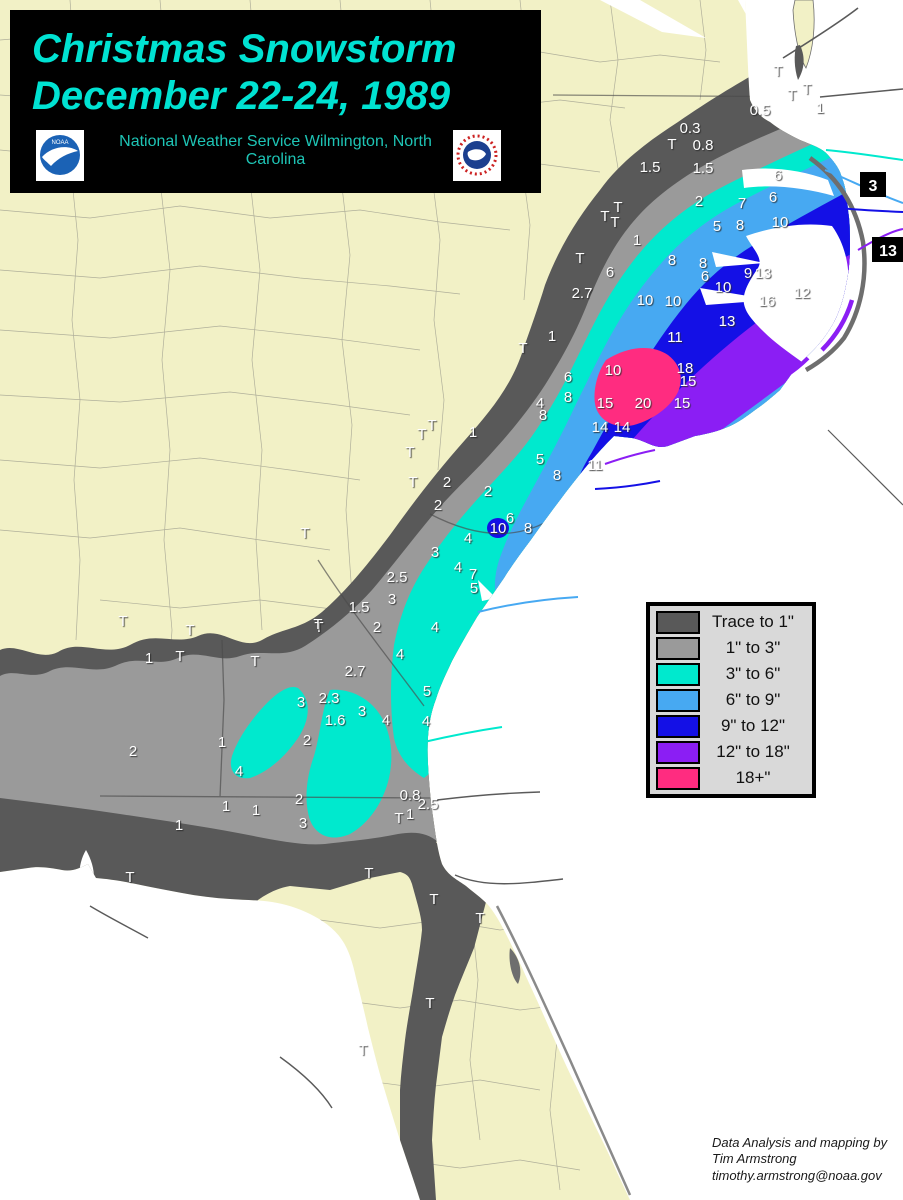 This screenshot has height=1200, width=903. What do you see at coordinates (803, 34) in the screenshot?
I see `delmarva-peninsula` at bounding box center [803, 34].